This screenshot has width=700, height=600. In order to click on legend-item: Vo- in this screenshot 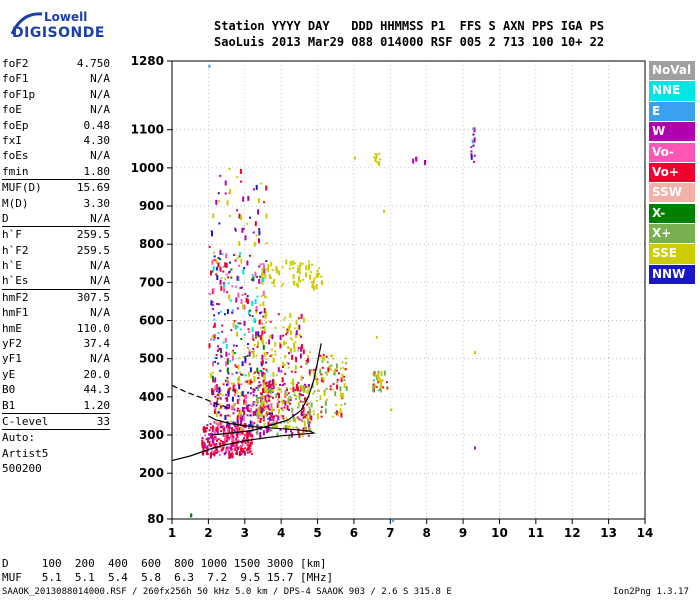, I will do `click(672, 152)`.